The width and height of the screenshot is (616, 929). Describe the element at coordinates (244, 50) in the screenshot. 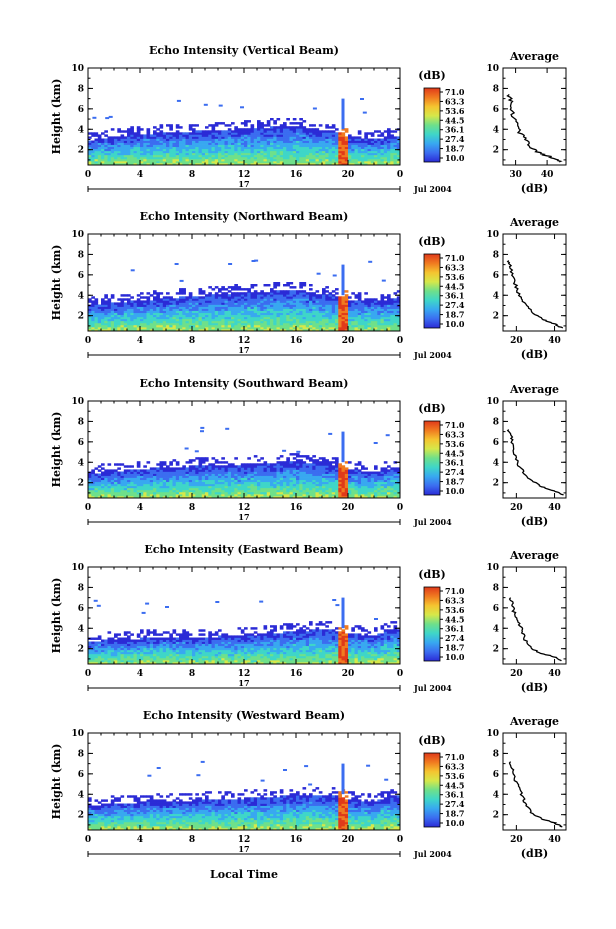

I see `panel-title: Echo Intensity (Vertical Beam)` at that location.